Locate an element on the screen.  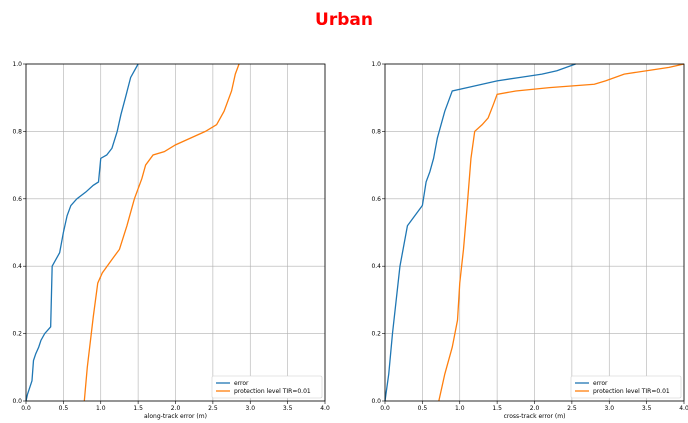
x-axis-label: along-track error (m) is located at coordinates (175, 416).